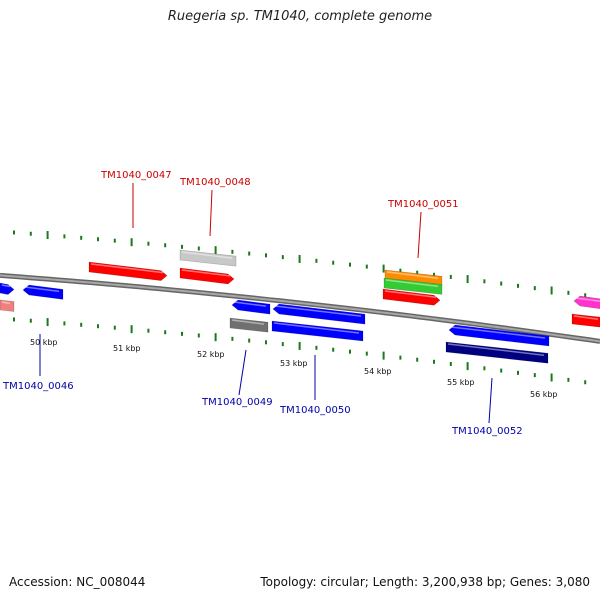 The height and width of the screenshot is (600, 600). Describe the element at coordinates (44, 342) in the screenshot. I see `tick-label: 50 kbp` at that location.